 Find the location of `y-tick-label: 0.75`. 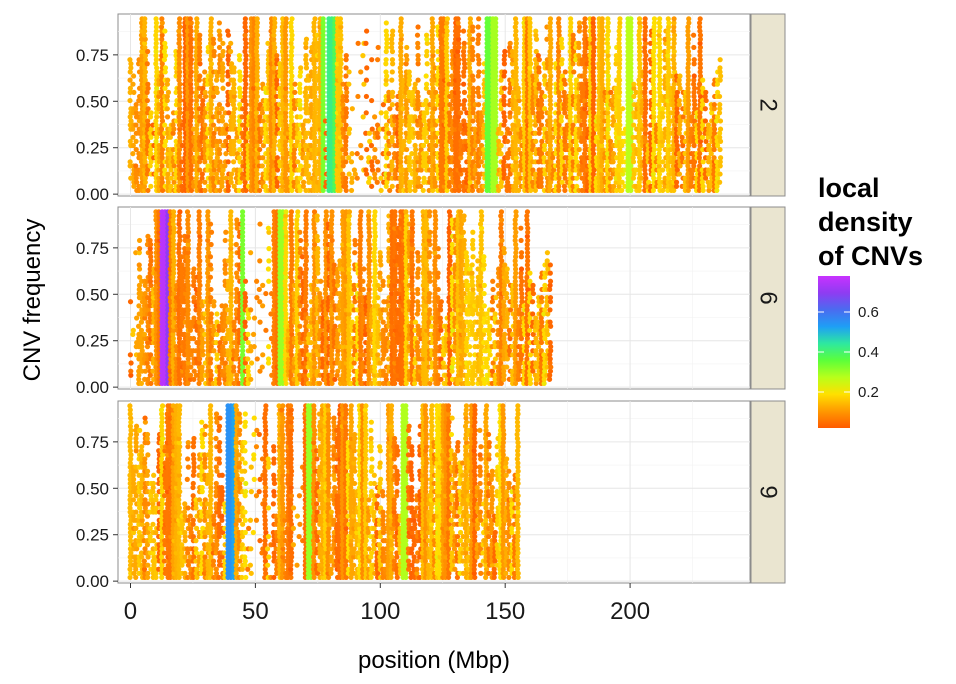

y-tick-label: 0.75 is located at coordinates (92, 55).